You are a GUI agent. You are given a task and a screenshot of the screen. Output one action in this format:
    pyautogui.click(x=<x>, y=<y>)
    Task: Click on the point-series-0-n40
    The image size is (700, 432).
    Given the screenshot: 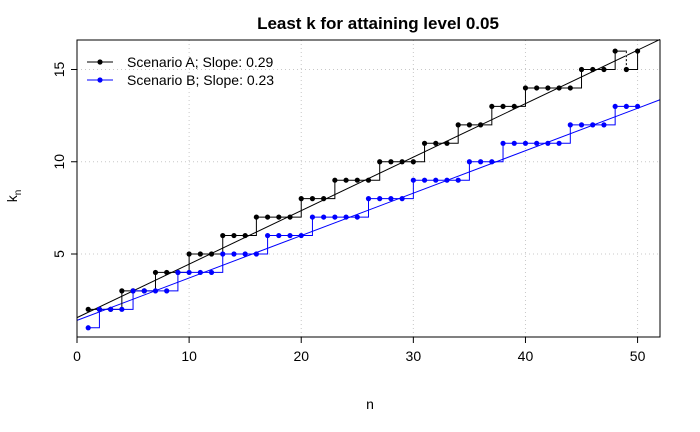 What is the action you would take?
    pyautogui.click(x=525, y=88)
    